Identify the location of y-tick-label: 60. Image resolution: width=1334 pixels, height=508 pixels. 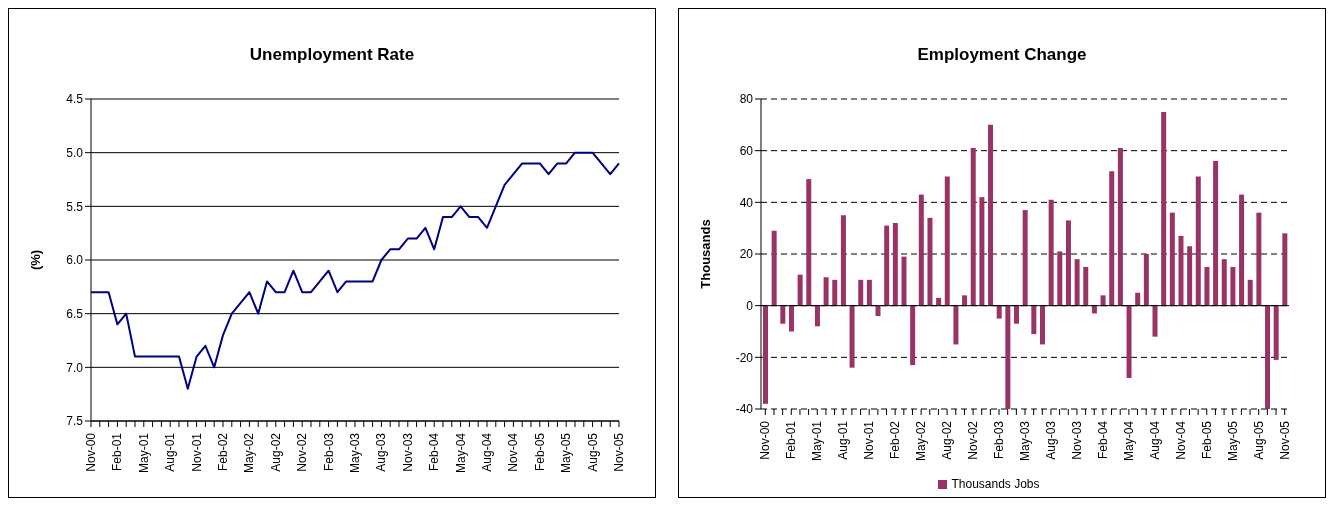
(746, 150).